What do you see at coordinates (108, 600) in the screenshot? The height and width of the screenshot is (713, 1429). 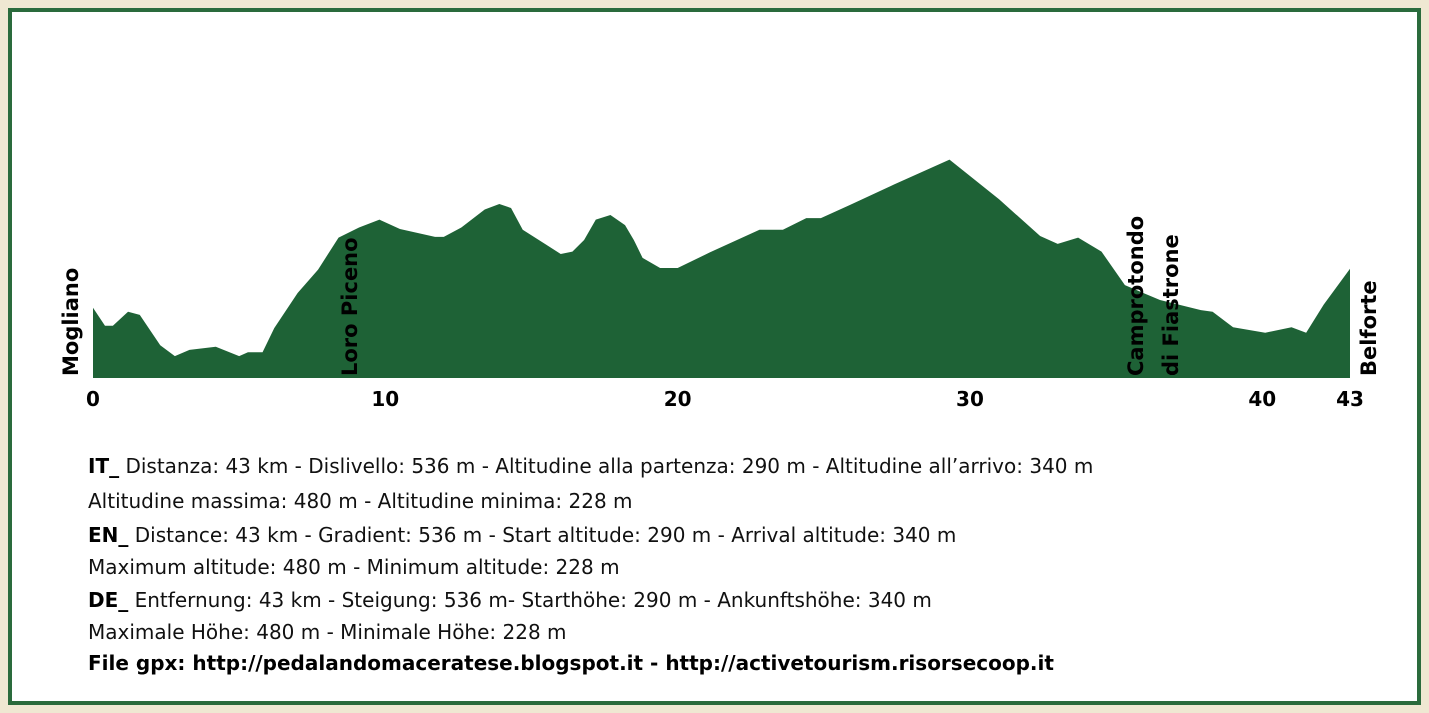 I see `info-bold: DE_` at bounding box center [108, 600].